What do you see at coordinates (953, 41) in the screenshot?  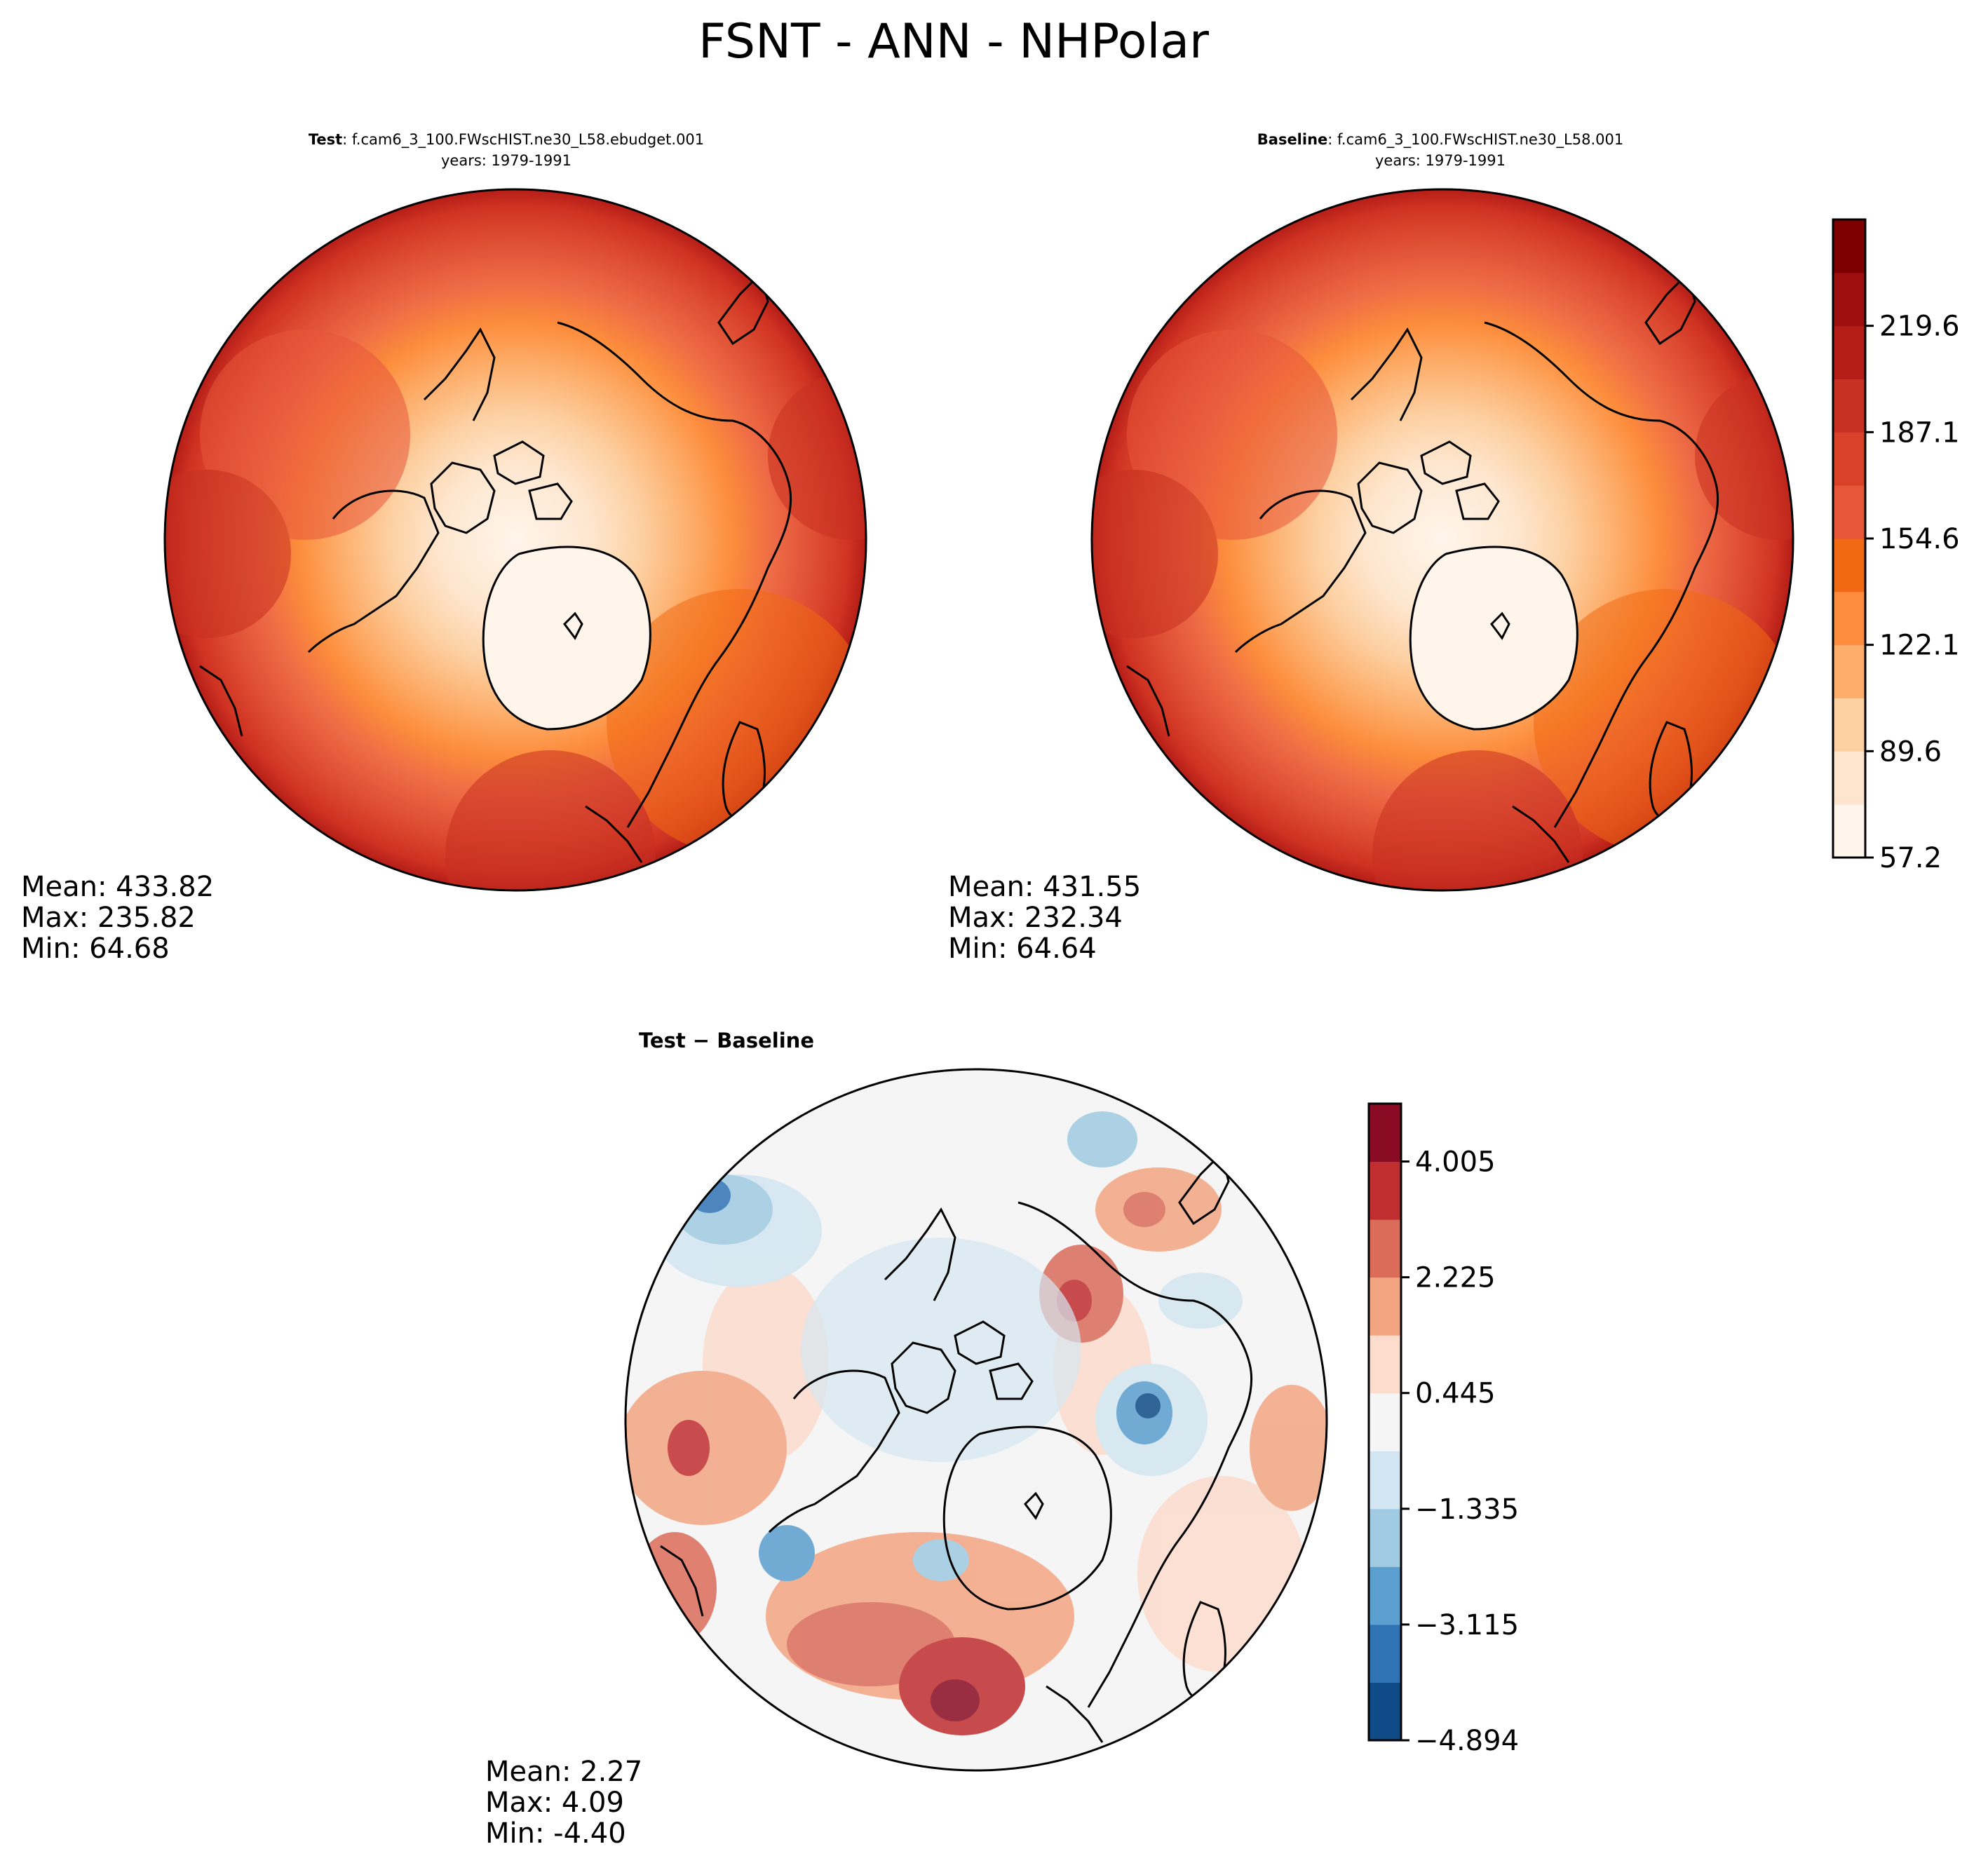 I see `figure-title: FSNT - ANN - NHPolar` at bounding box center [953, 41].